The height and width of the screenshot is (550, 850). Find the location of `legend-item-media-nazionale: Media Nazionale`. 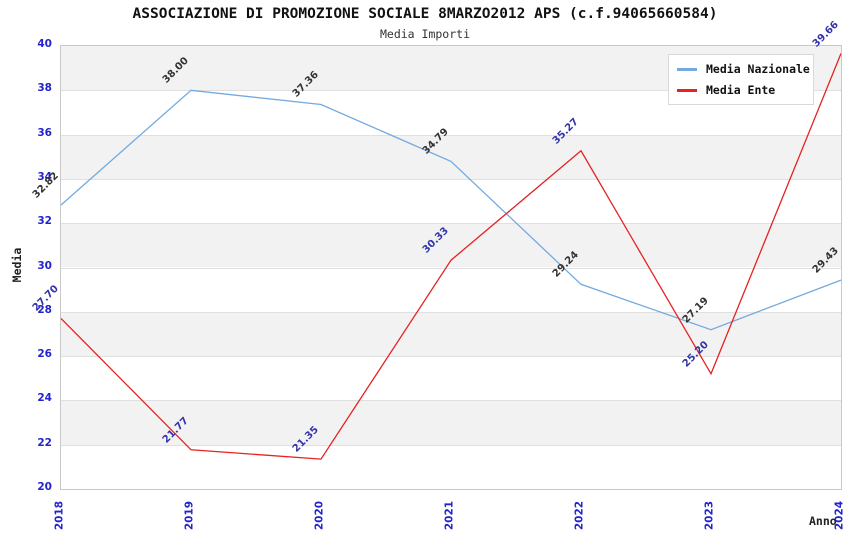

legend-item-media-nazionale: Media Nazionale is located at coordinates (743, 69).